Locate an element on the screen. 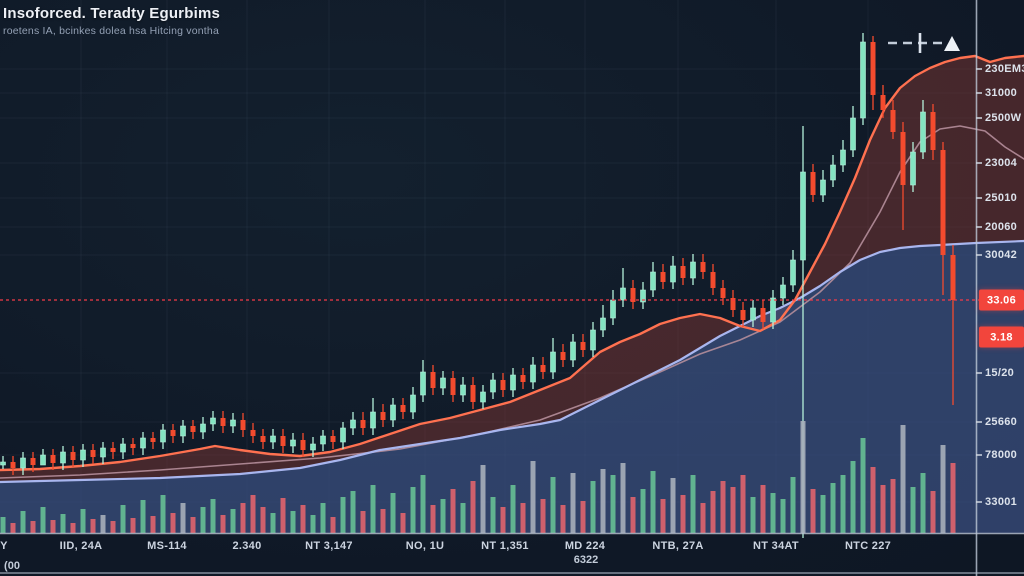 Image resolution: width=1024 pixels, height=576 pixels. time-axis-label: MD 224 is located at coordinates (585, 546).